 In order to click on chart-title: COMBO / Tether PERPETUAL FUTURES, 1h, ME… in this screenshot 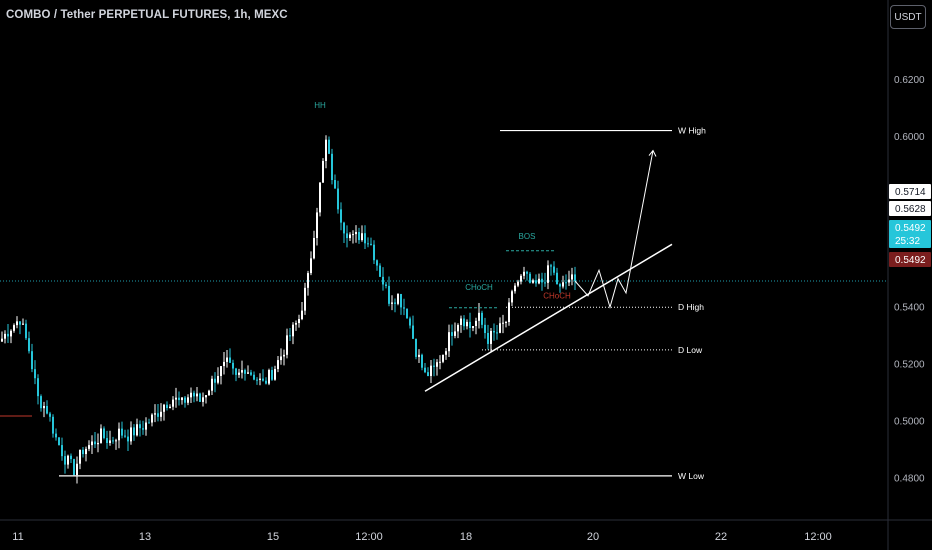, I will do `click(147, 15)`.